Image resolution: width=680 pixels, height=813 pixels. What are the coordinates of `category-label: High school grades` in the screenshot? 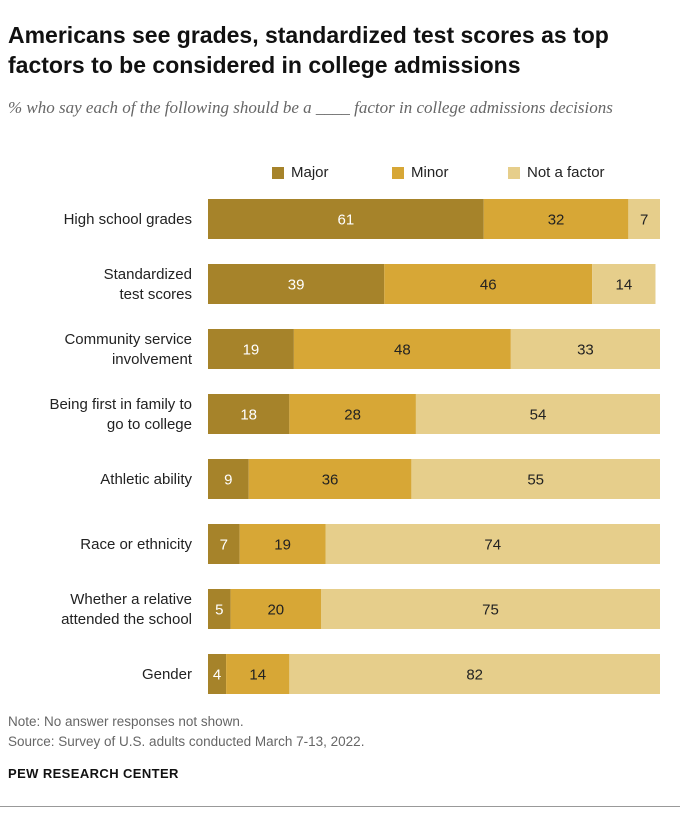 It's located at (128, 219).